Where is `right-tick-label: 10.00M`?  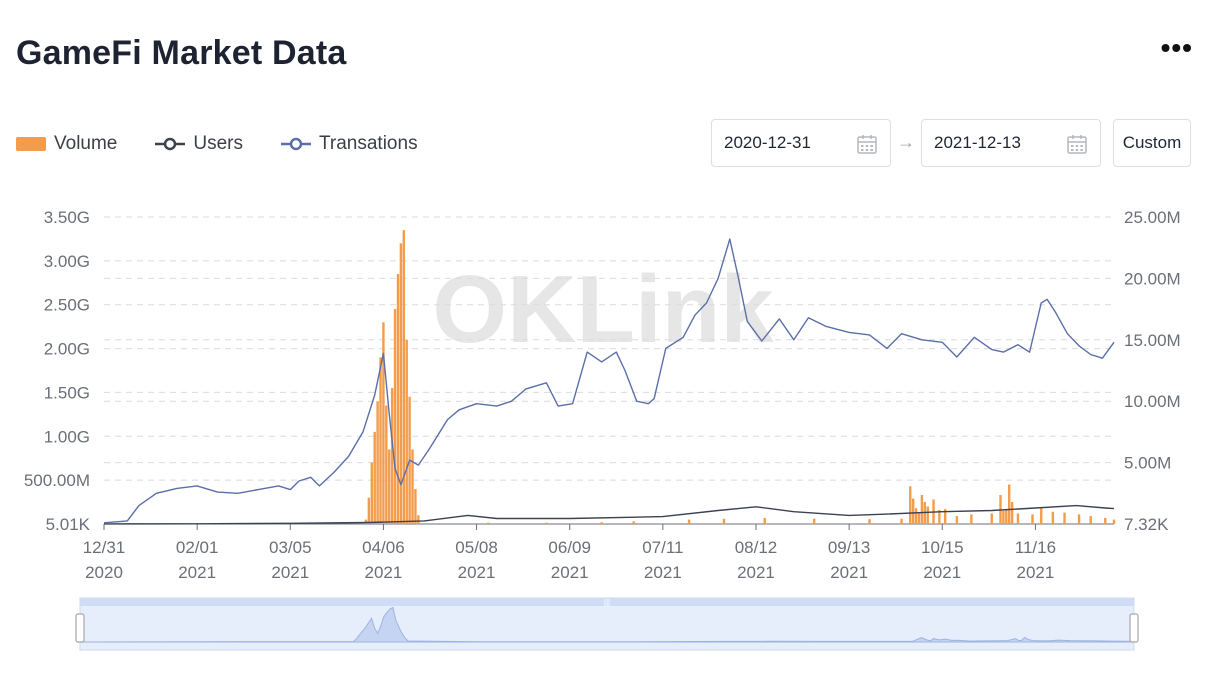
right-tick-label: 10.00M is located at coordinates (1152, 401).